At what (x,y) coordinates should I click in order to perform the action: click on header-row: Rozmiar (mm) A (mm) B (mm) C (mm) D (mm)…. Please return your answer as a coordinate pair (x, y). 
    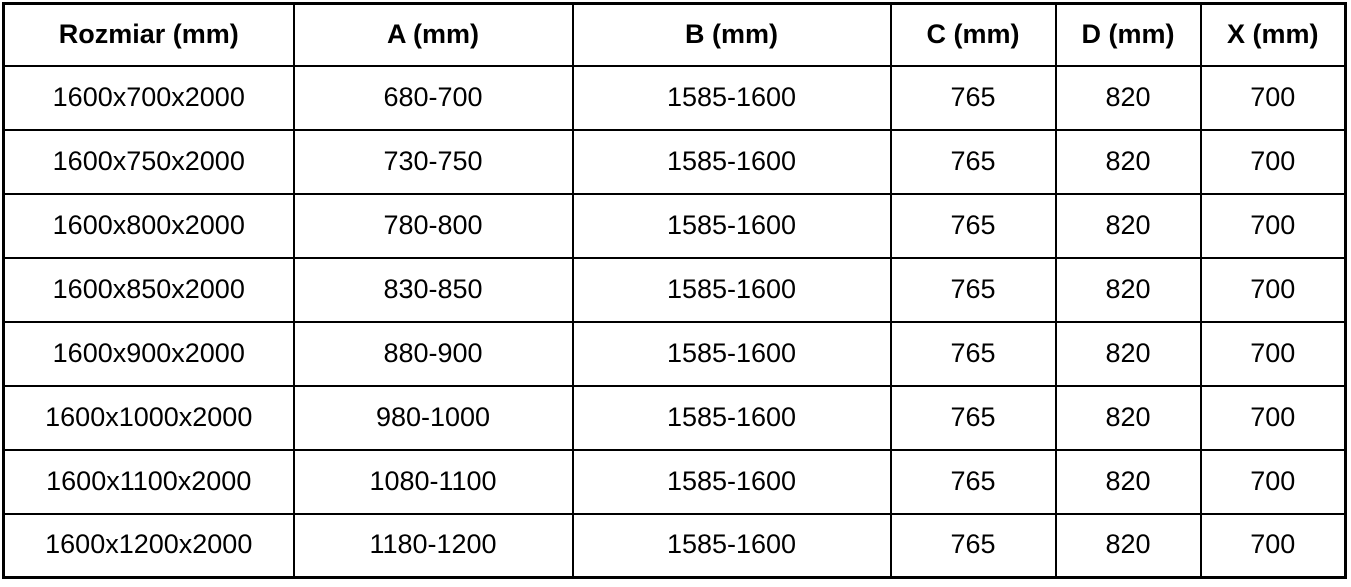
    Looking at the image, I should click on (674, 34).